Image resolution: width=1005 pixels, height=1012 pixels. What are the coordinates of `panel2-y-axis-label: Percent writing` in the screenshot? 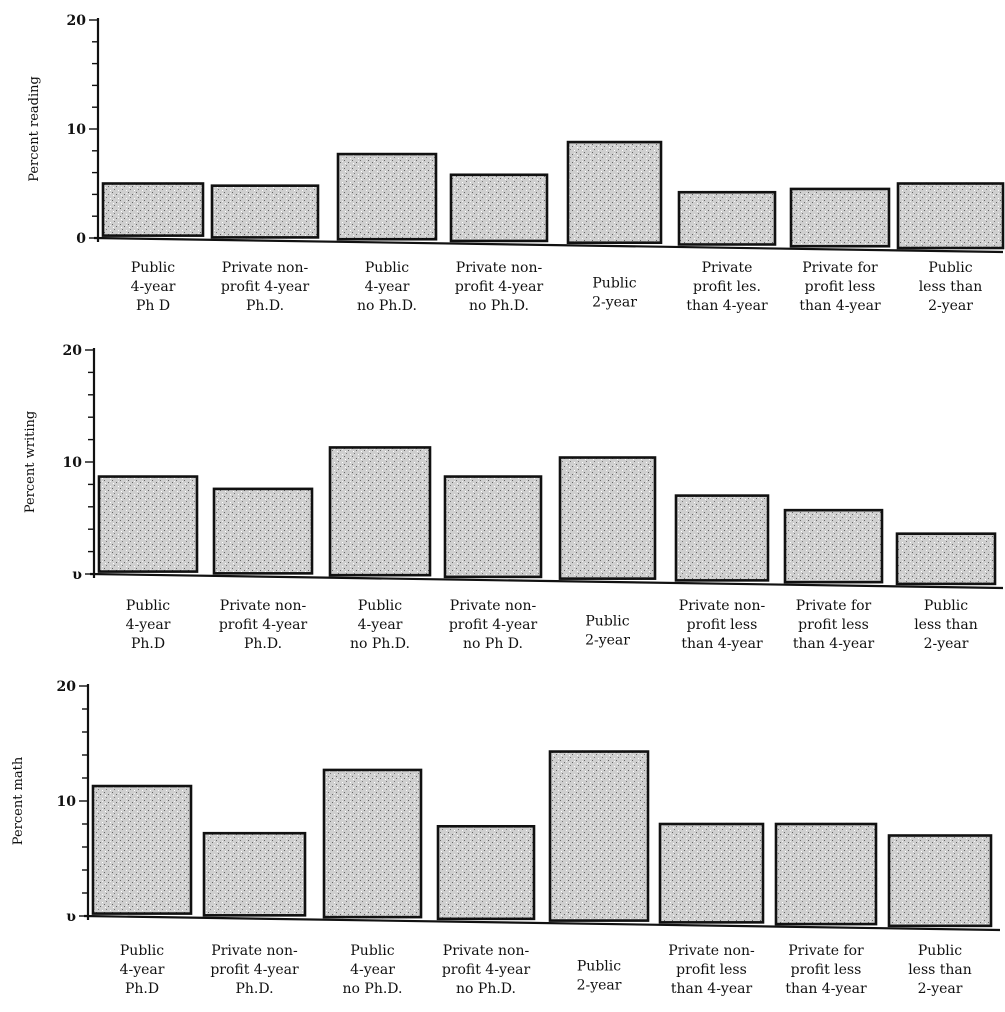 It's located at (30, 462).